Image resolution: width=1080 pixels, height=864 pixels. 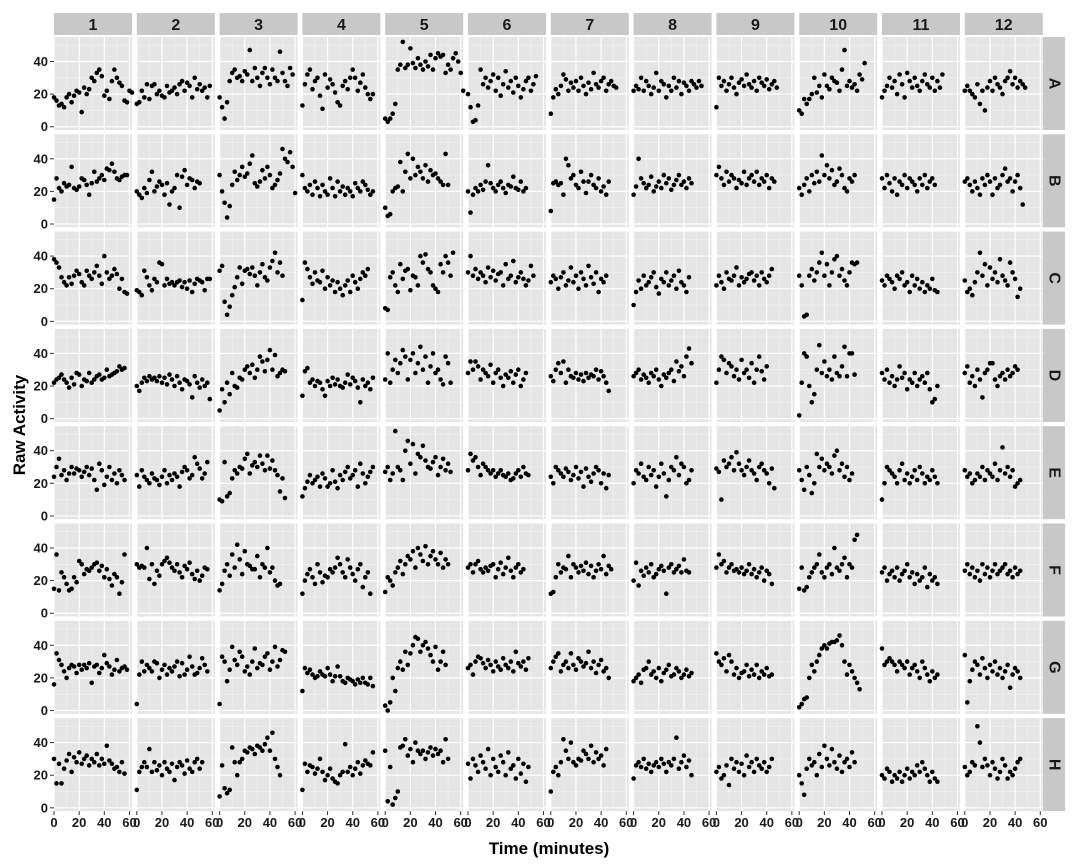 I want to click on facet-panel-7-H, so click(x=589, y=765).